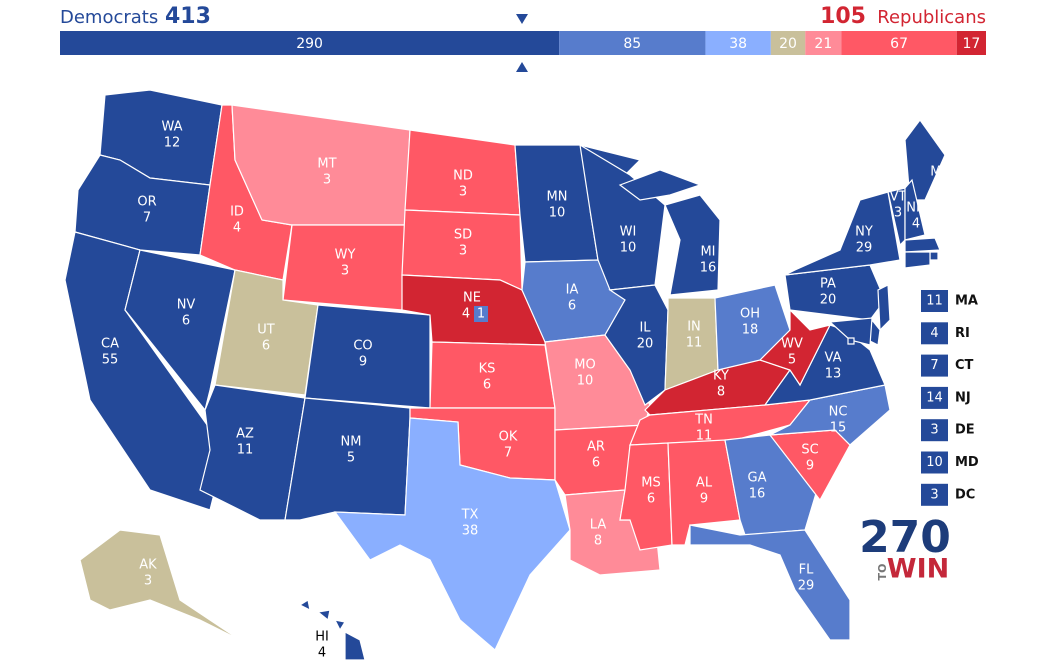  What do you see at coordinates (463, 176) in the screenshot?
I see `state-abbr: ND` at bounding box center [463, 176].